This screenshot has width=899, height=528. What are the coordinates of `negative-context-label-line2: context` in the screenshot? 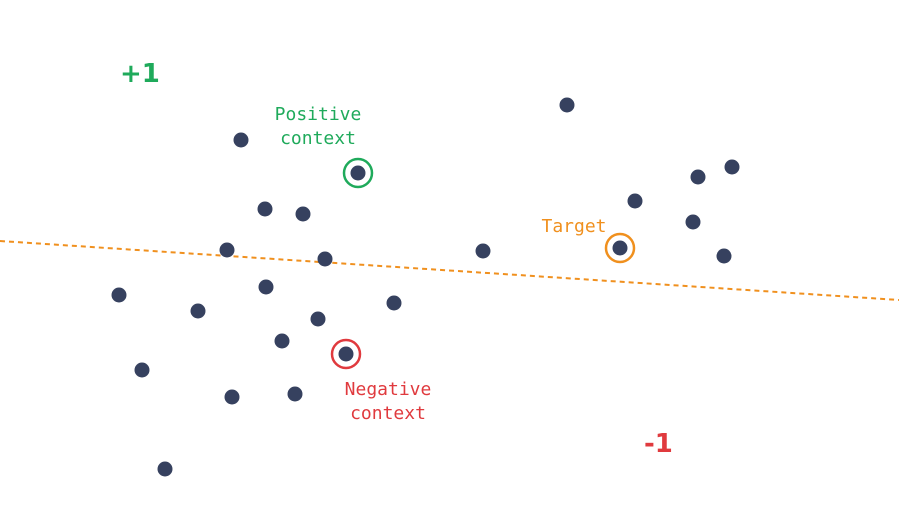 It's located at (388, 413).